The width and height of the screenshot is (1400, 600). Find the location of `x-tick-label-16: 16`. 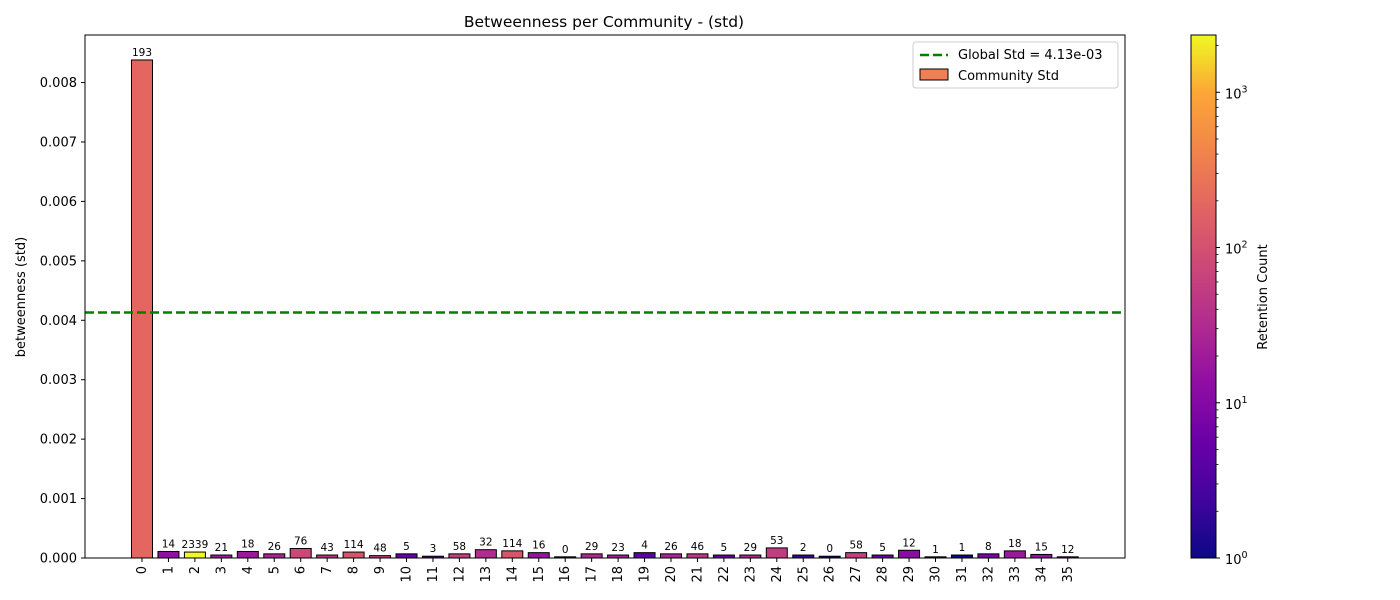

x-tick-label-16: 16 is located at coordinates (565, 574).